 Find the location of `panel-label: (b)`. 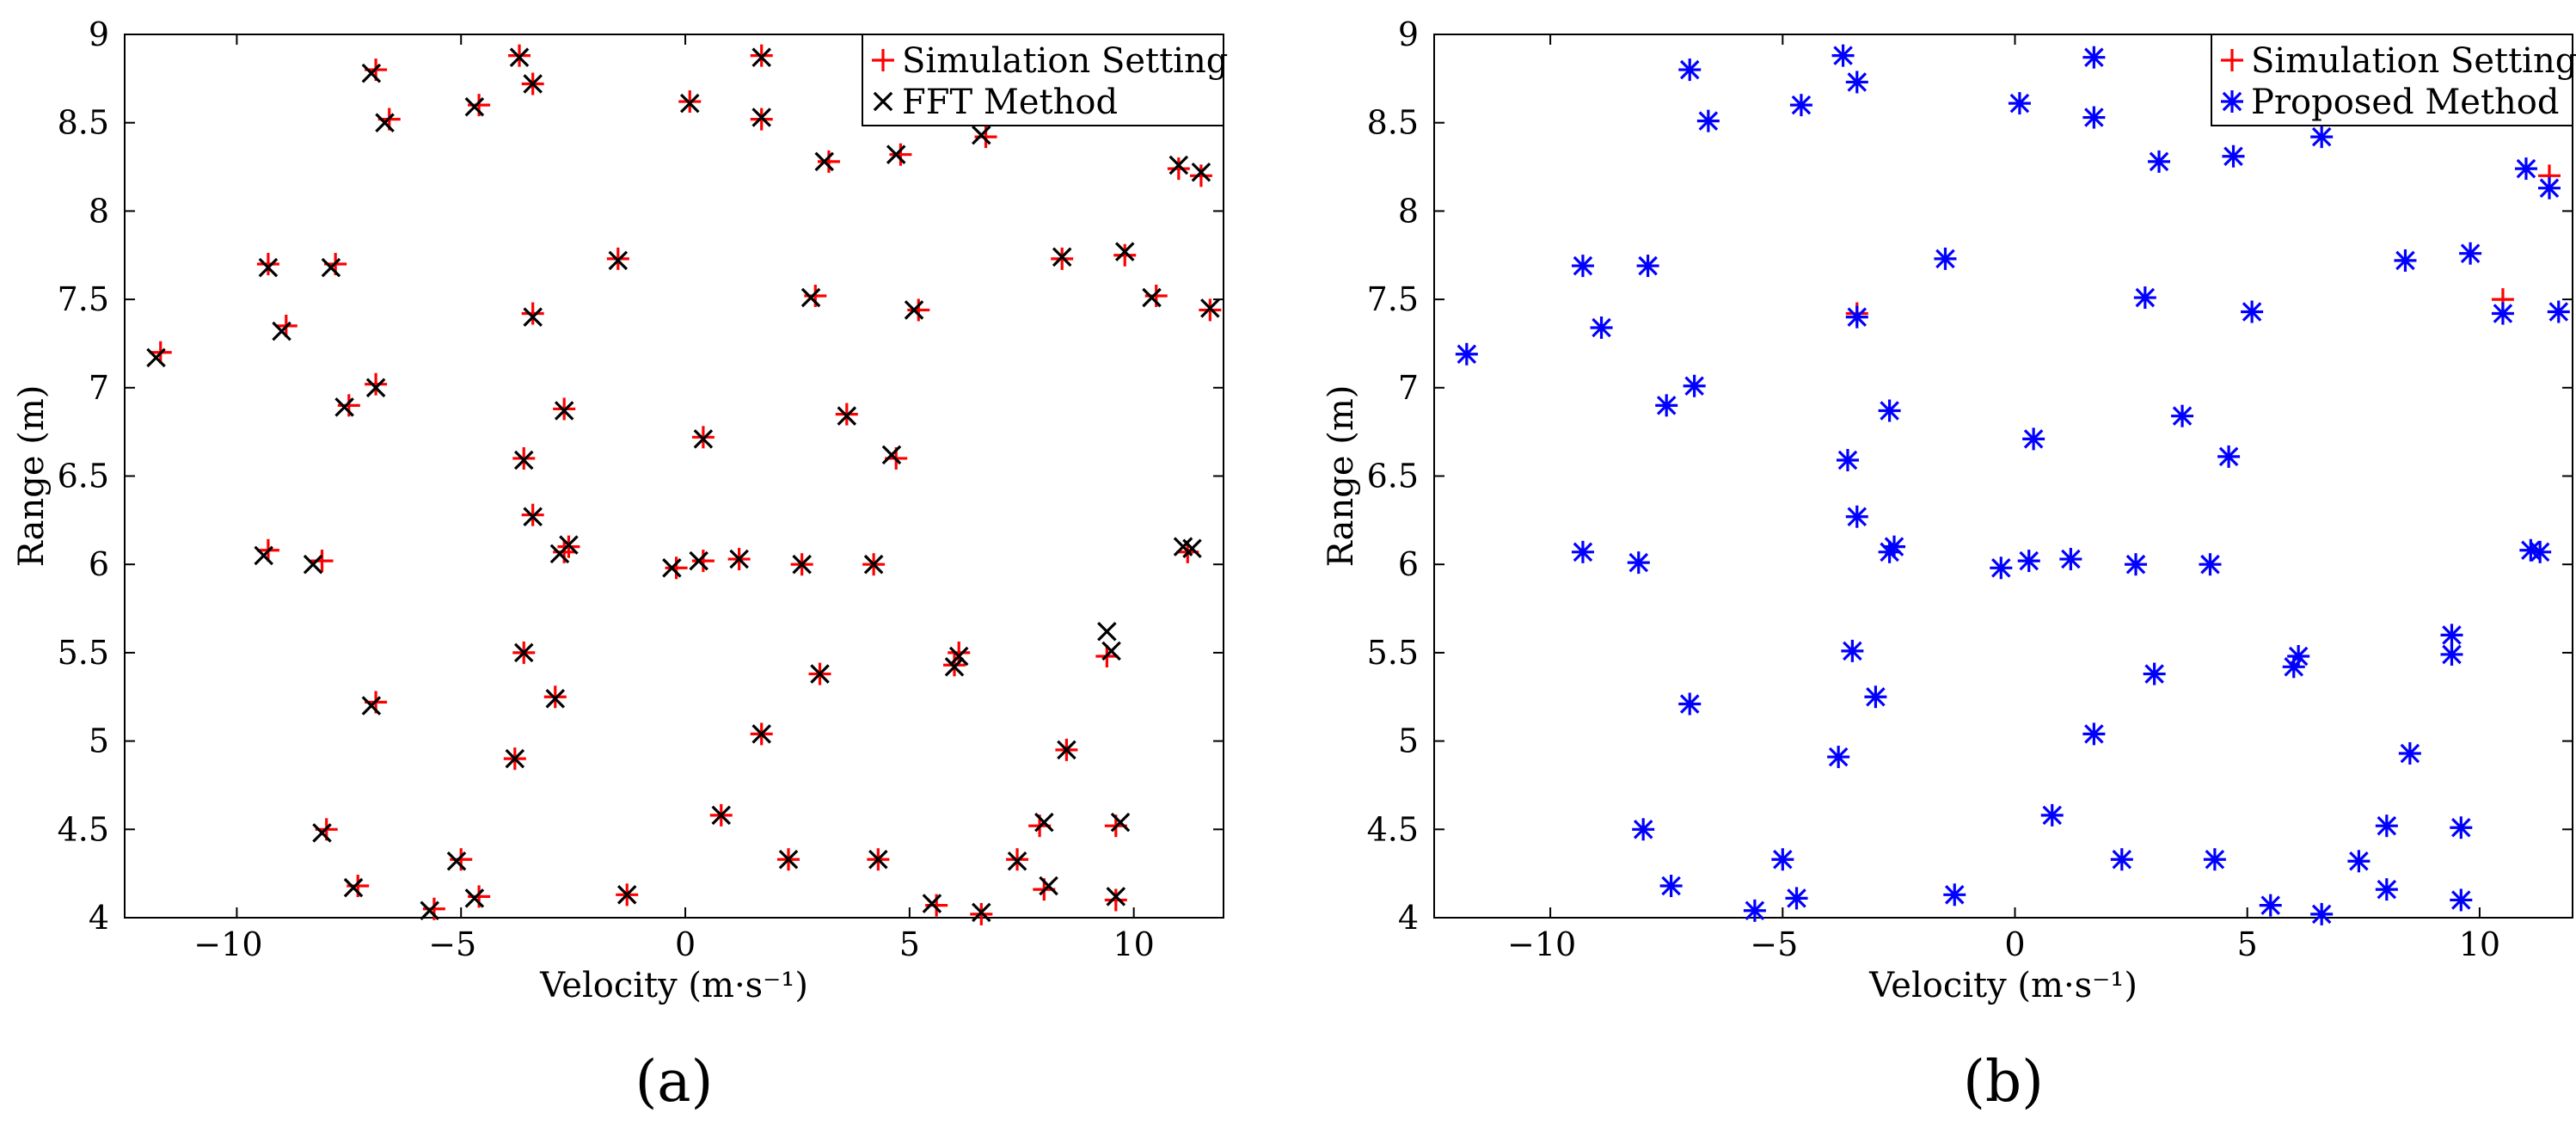

panel-label: (b) is located at coordinates (2004, 1081).